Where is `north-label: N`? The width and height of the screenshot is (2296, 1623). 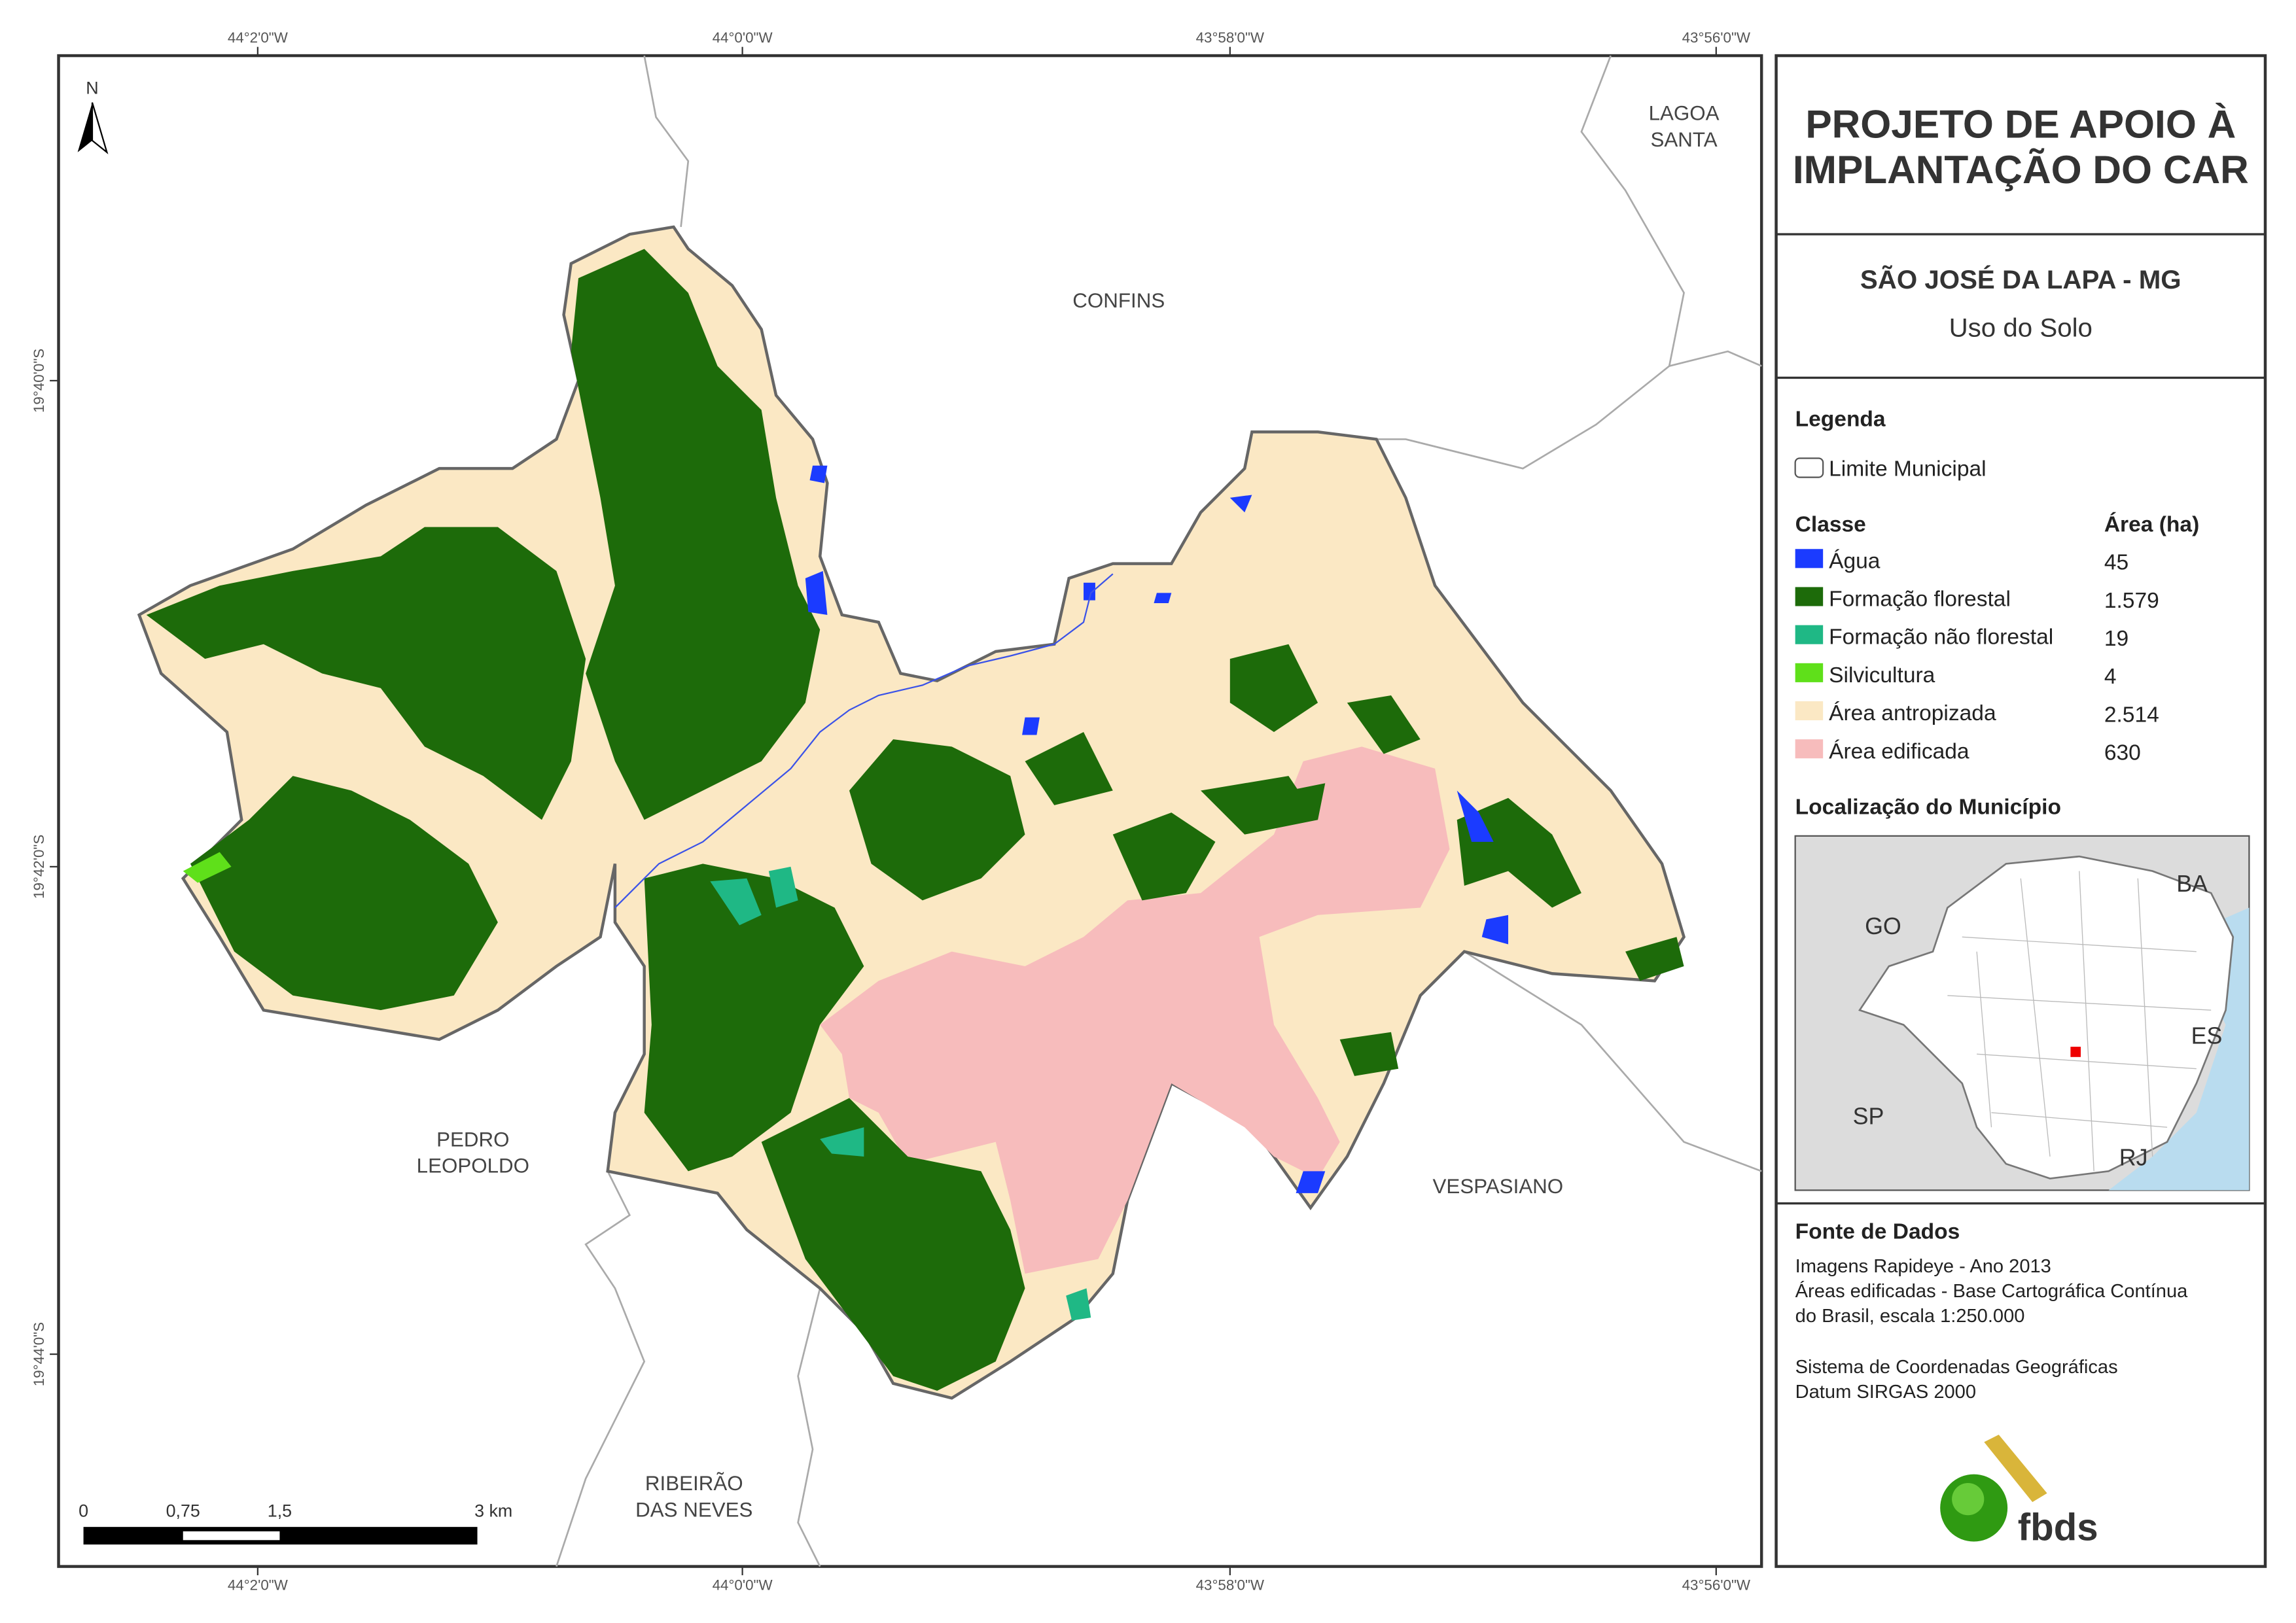 north-label: N is located at coordinates (92, 88).